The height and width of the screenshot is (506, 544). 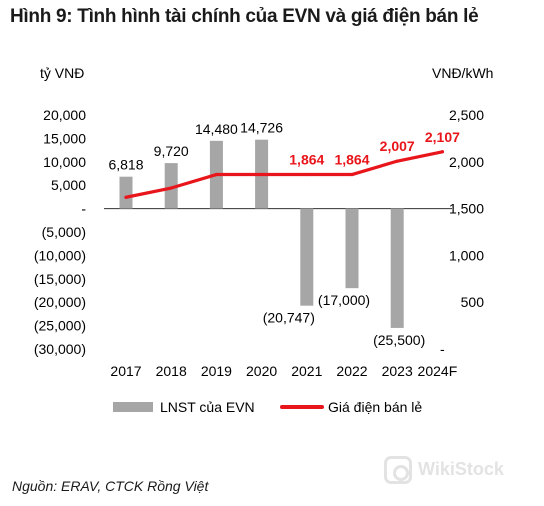 What do you see at coordinates (438, 371) in the screenshot?
I see `x-tick-label: 2024F` at bounding box center [438, 371].